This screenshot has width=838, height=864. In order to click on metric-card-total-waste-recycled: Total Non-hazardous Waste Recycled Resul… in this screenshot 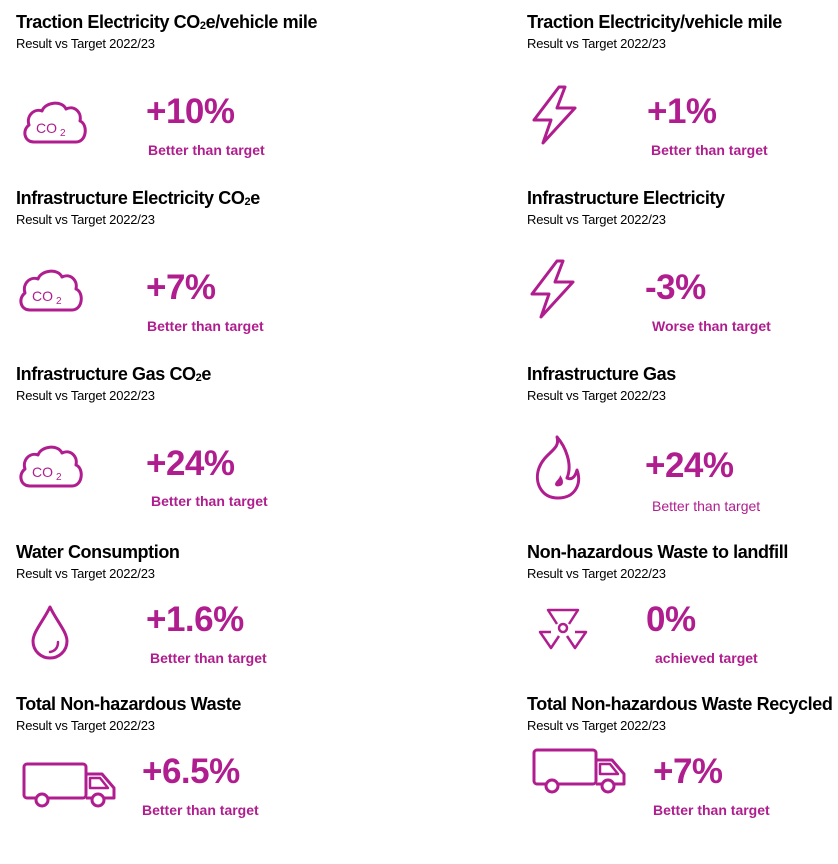, I will do `click(682, 779)`.